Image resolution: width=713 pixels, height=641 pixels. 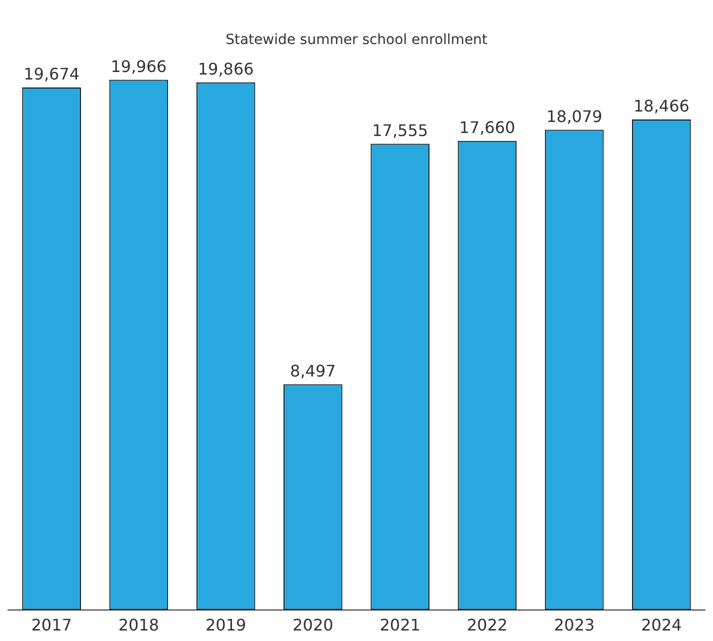 What do you see at coordinates (400, 130) in the screenshot?
I see `data-label: 17,555` at bounding box center [400, 130].